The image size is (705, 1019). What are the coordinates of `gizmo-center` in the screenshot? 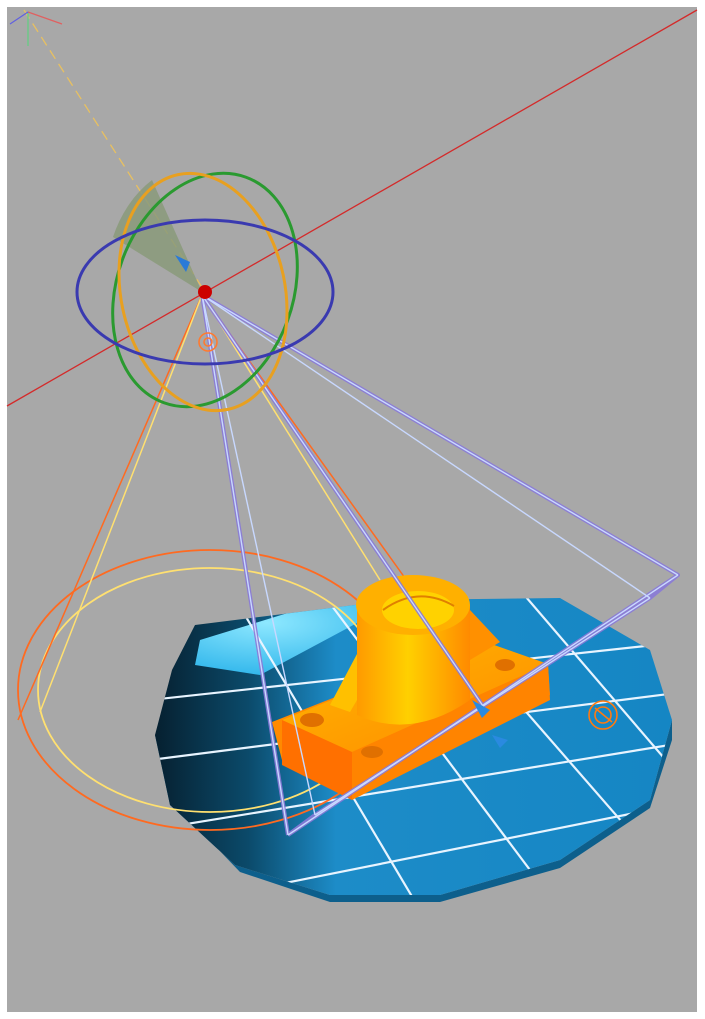 It's located at (205, 292).